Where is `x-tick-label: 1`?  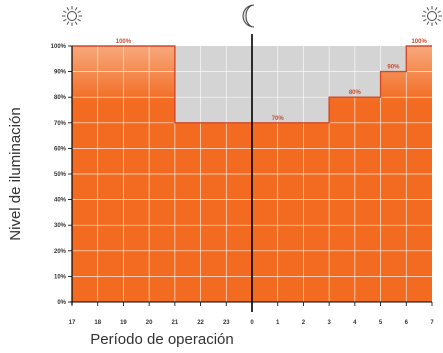
x-tick-label: 1 is located at coordinates (278, 323).